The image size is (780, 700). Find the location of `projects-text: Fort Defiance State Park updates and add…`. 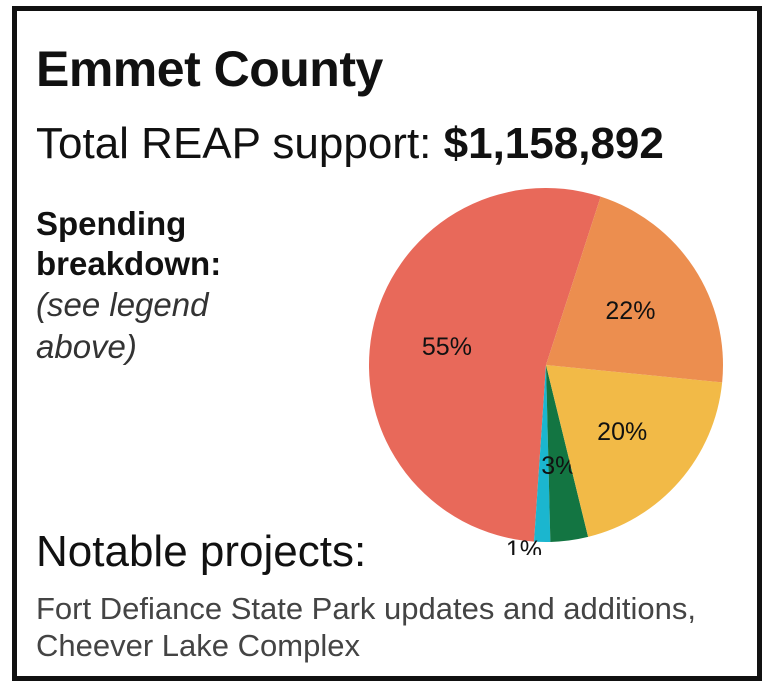

projects-text: Fort Defiance State Park updates and add… is located at coordinates (366, 627).